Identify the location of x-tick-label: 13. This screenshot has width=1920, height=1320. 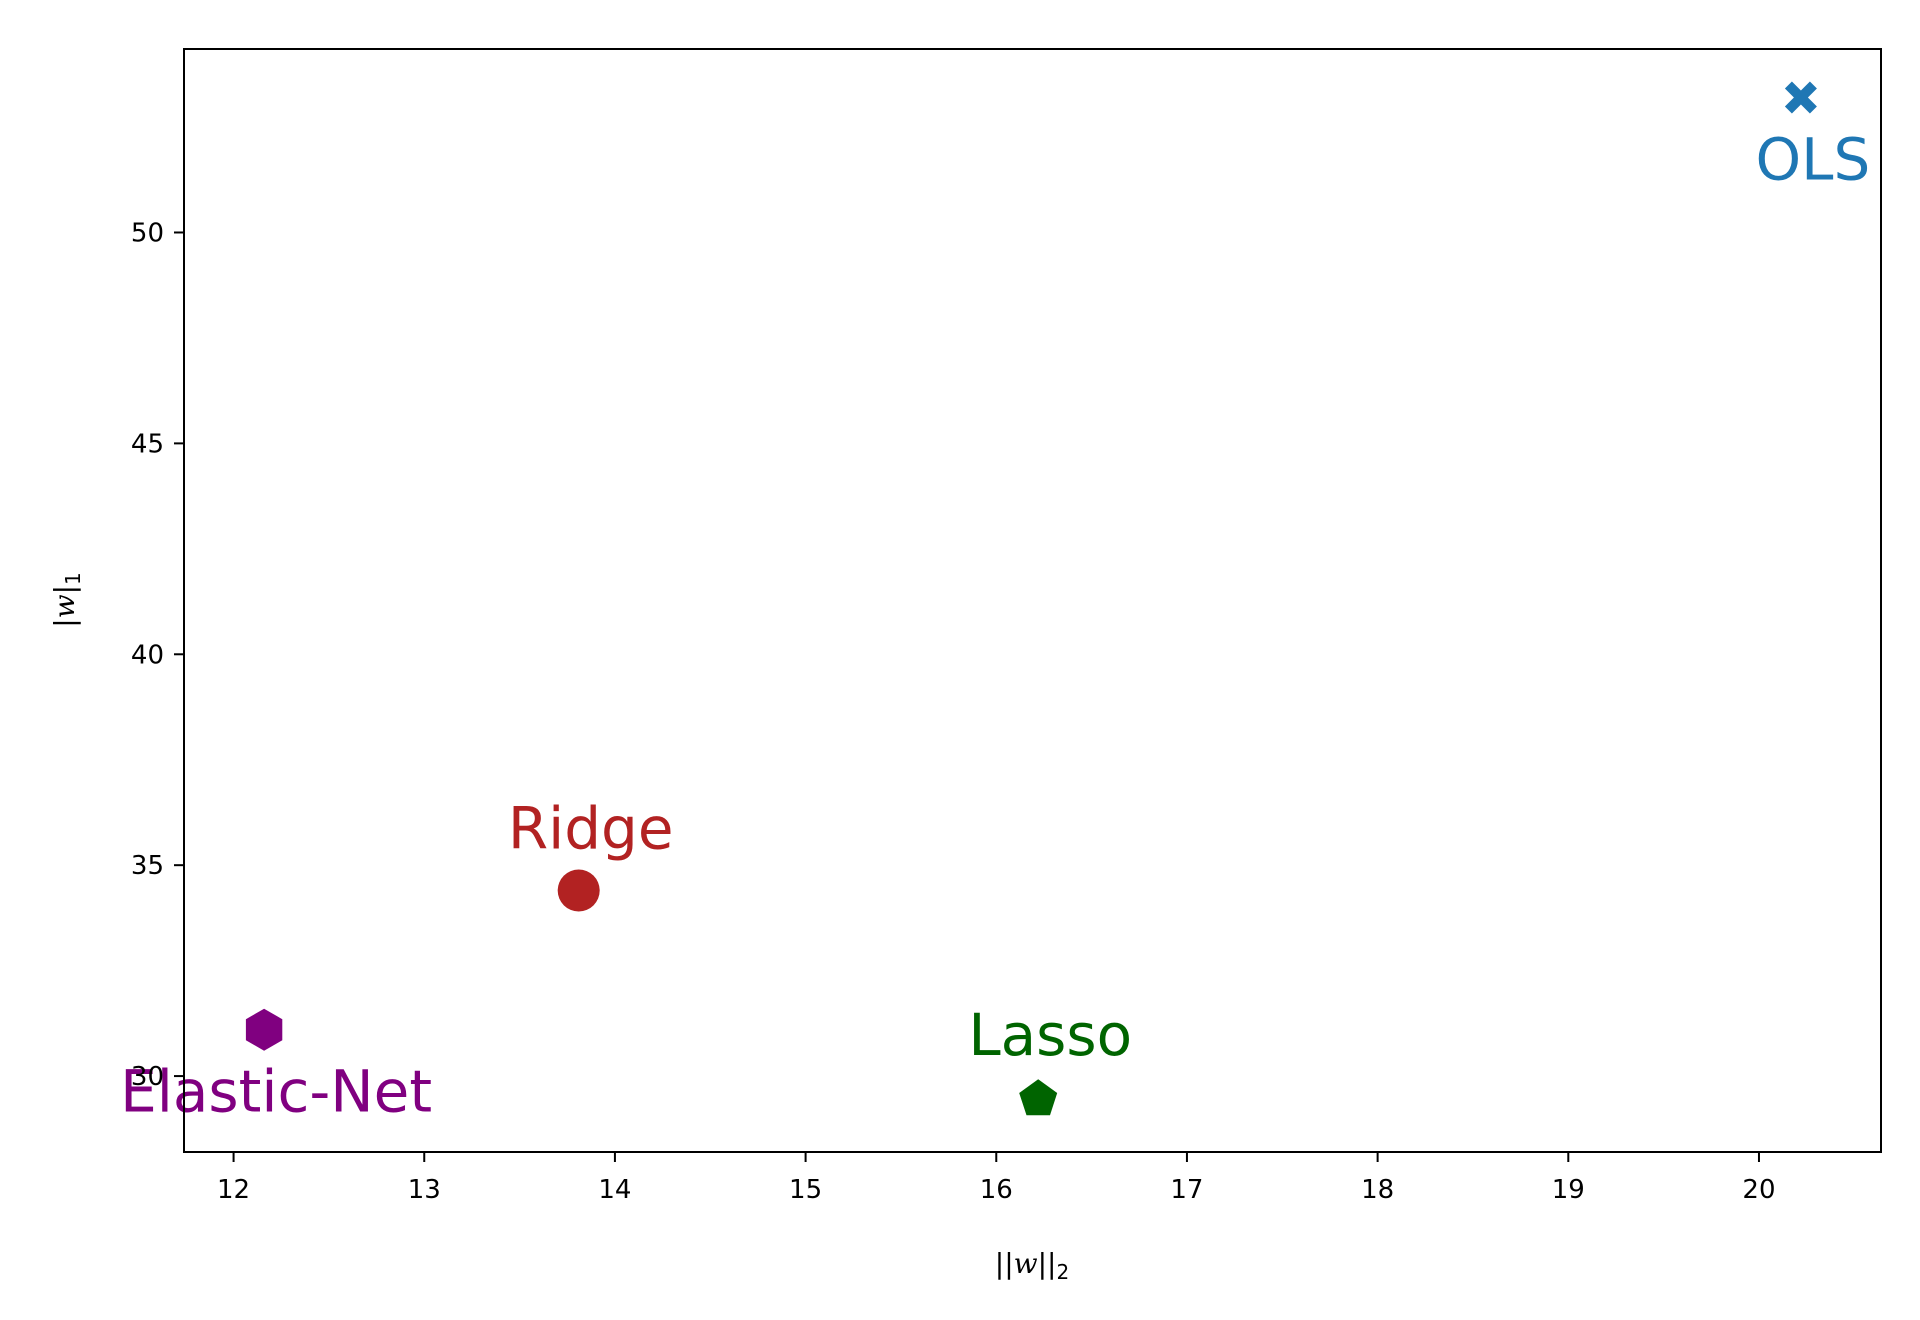
(424, 1190).